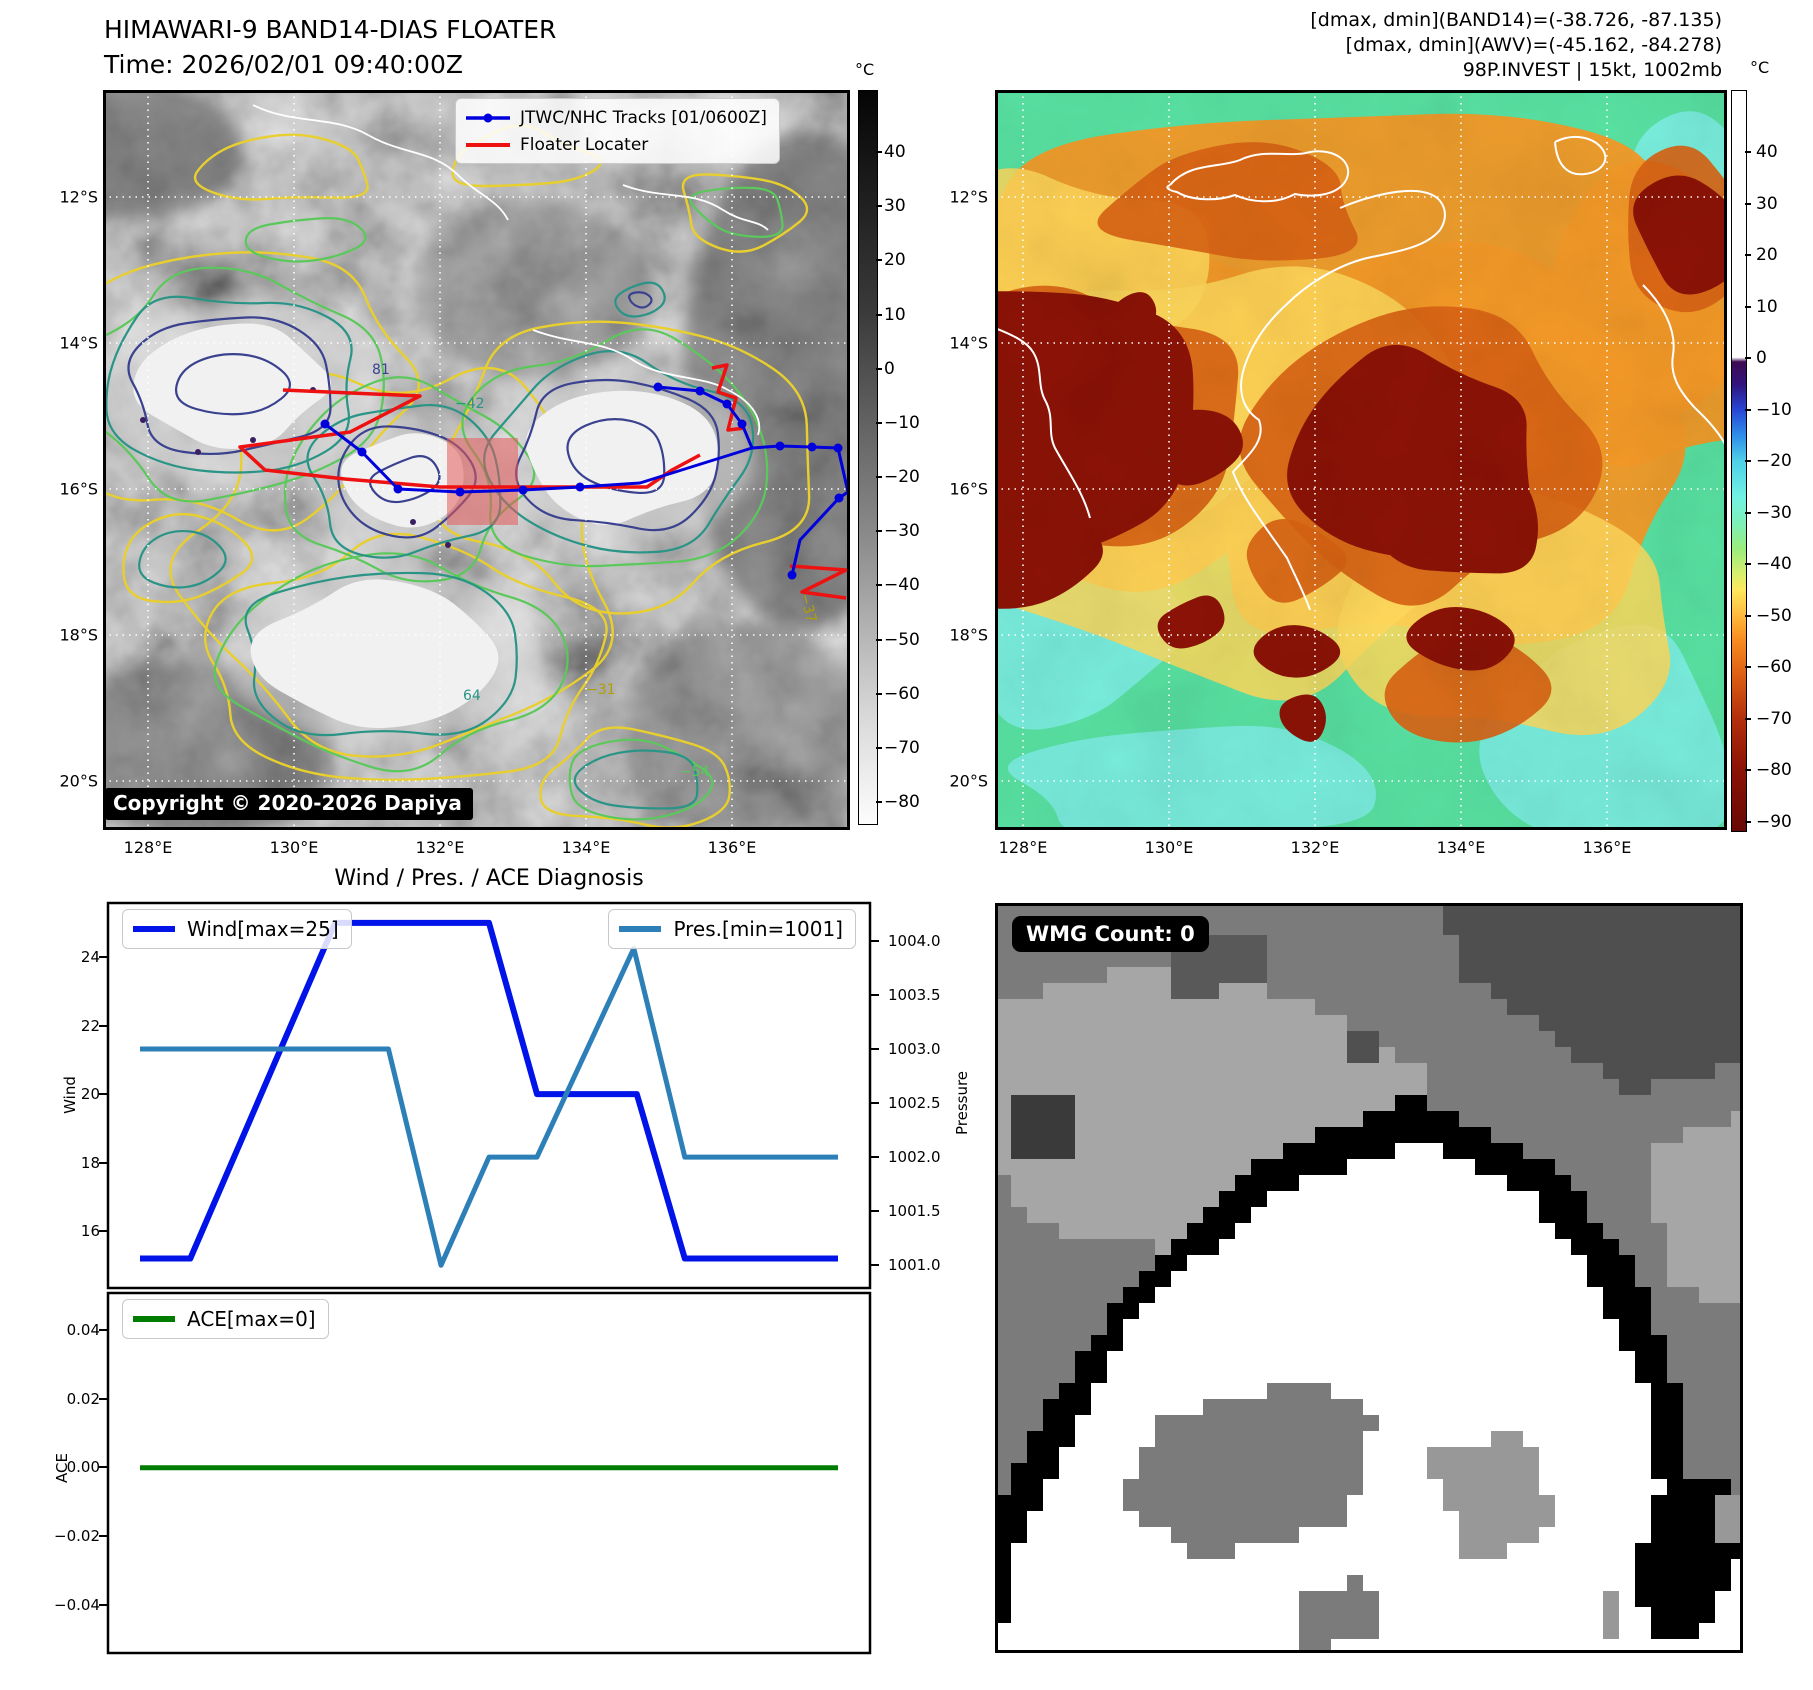 This screenshot has width=1813, height=1690. What do you see at coordinates (78, 635) in the screenshot?
I see `p1-lat-label: 18°S` at bounding box center [78, 635].